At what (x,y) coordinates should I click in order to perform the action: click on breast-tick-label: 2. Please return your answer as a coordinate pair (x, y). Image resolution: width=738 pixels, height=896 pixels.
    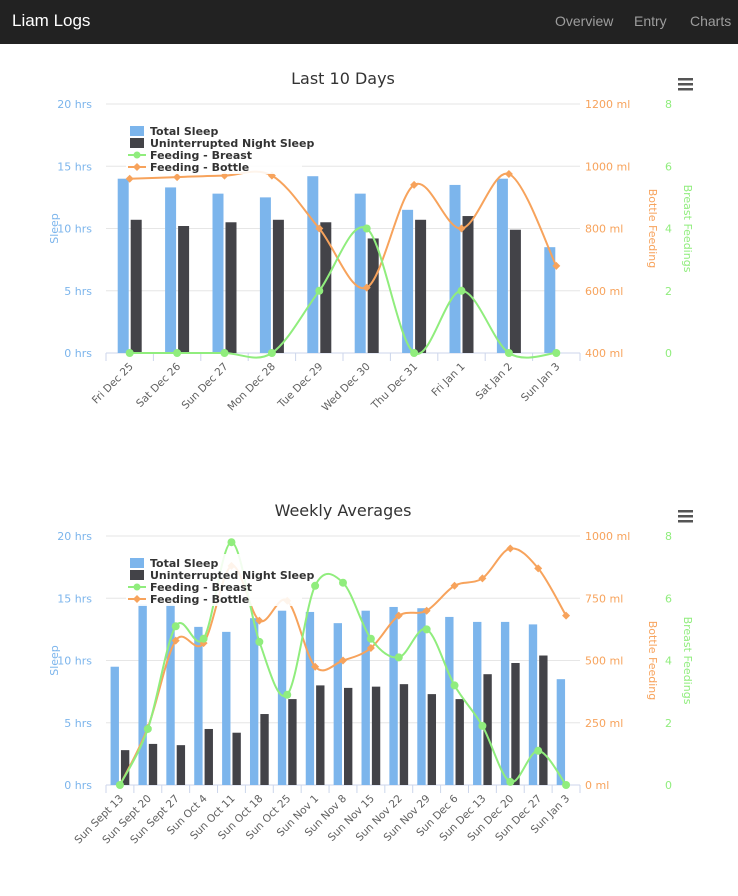
    Looking at the image, I should click on (668, 723).